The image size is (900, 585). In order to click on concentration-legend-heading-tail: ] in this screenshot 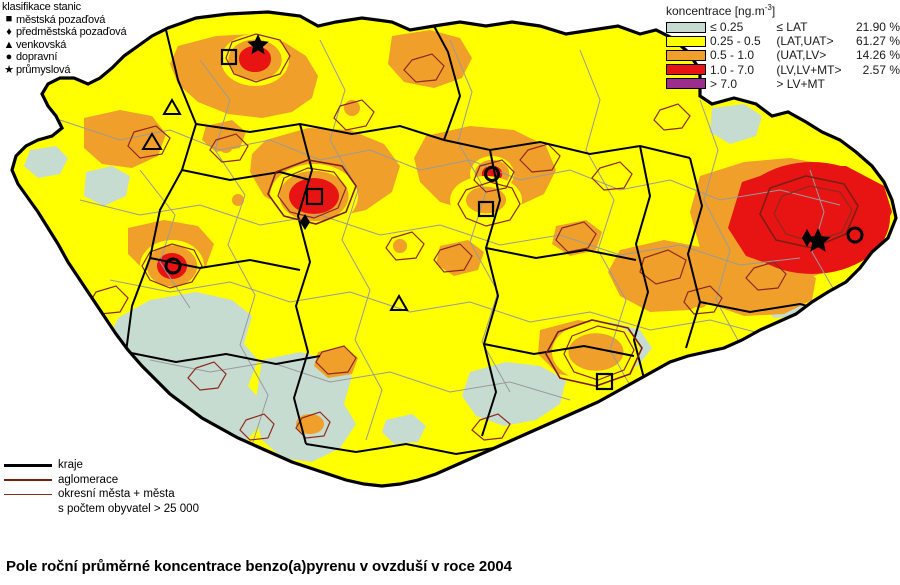, I will do `click(773, 11)`.